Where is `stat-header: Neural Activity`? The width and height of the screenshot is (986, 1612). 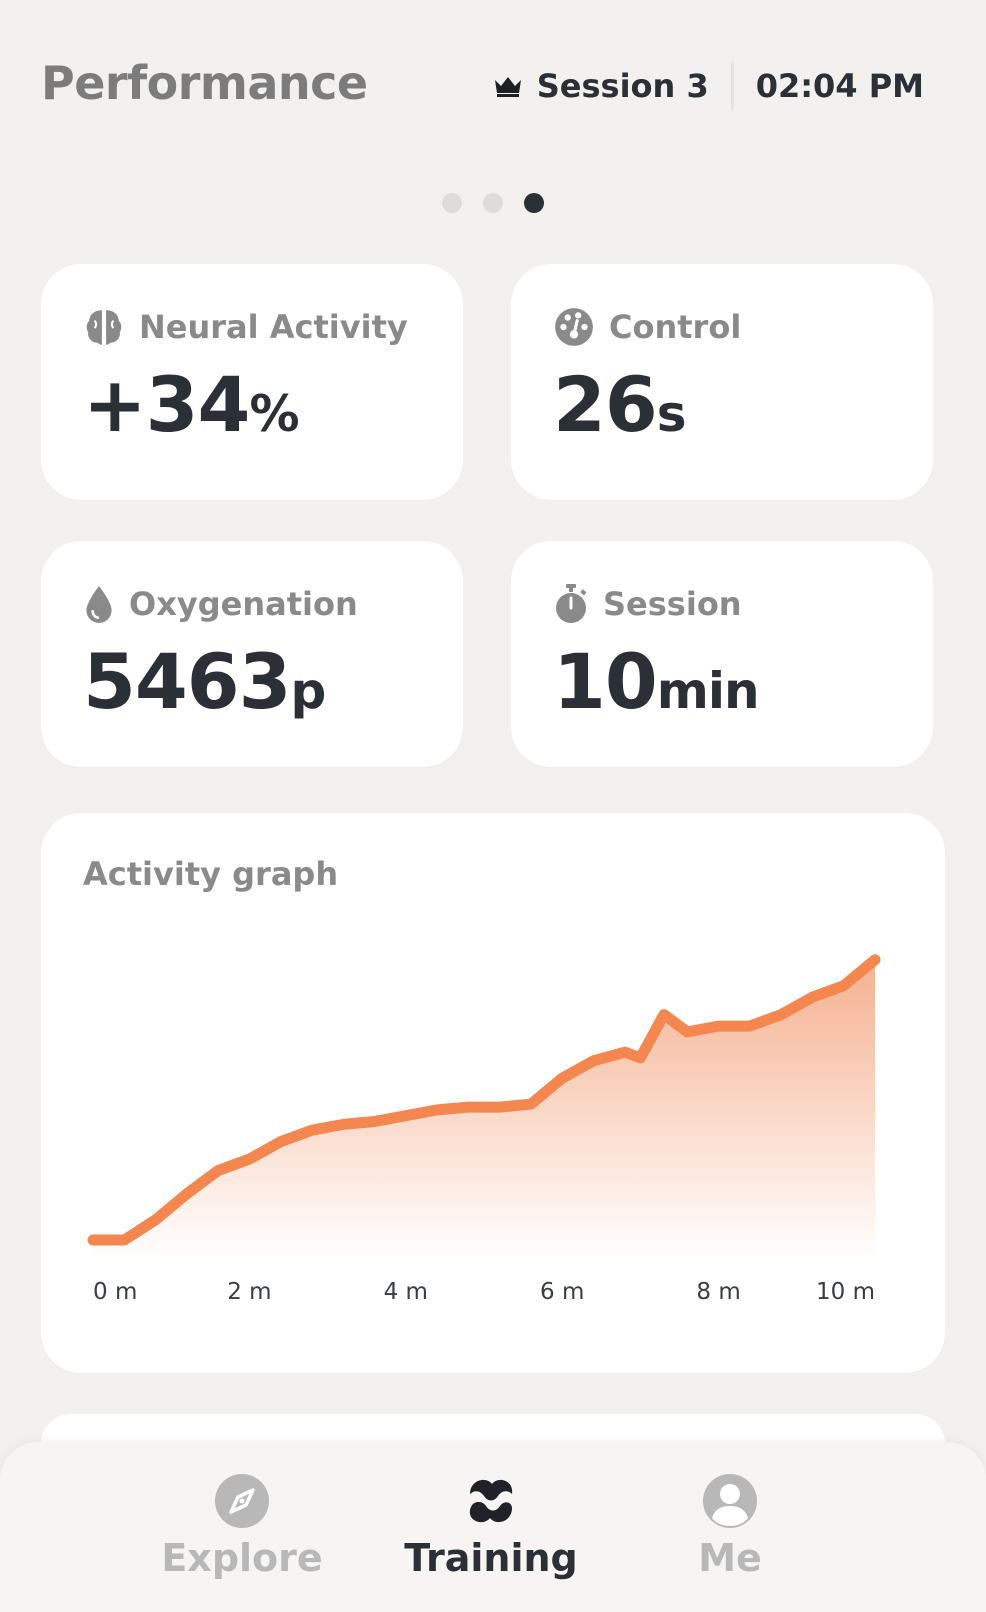
stat-header: Neural Activity is located at coordinates (245, 327).